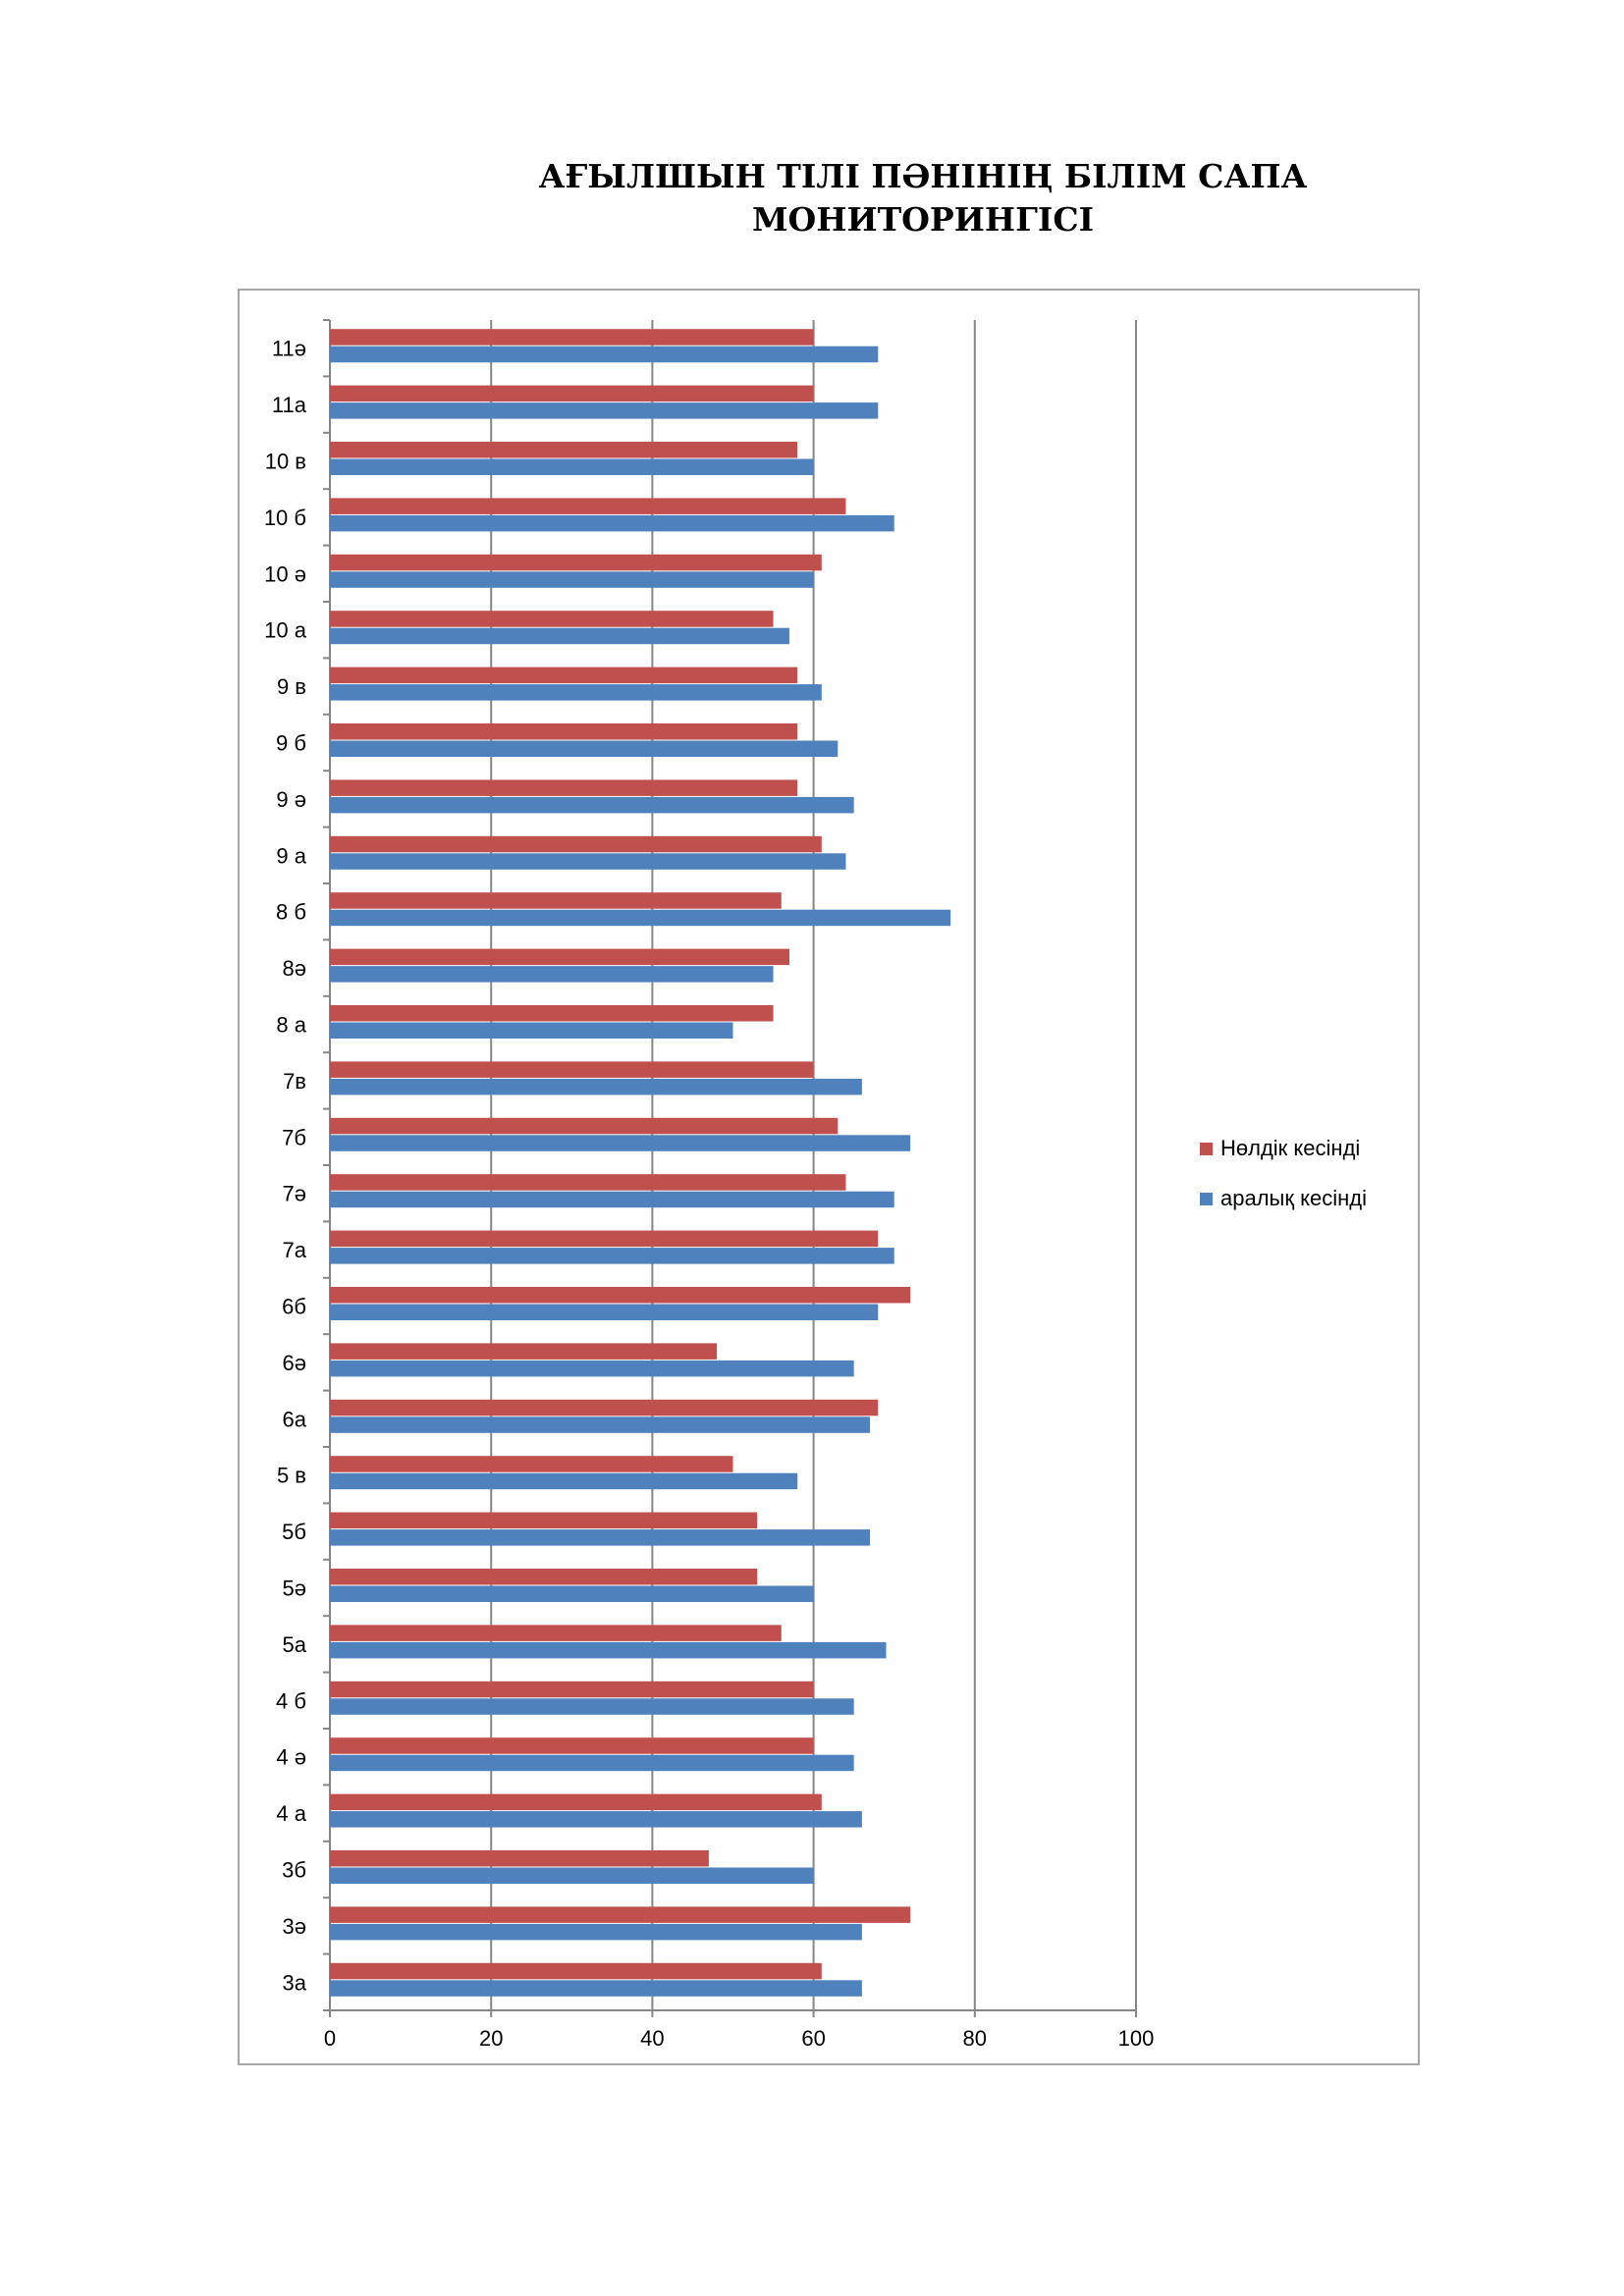 Image resolution: width=1624 pixels, height=2296 pixels. Describe the element at coordinates (652, 2038) in the screenshot. I see `x-tick-label: 40` at that location.